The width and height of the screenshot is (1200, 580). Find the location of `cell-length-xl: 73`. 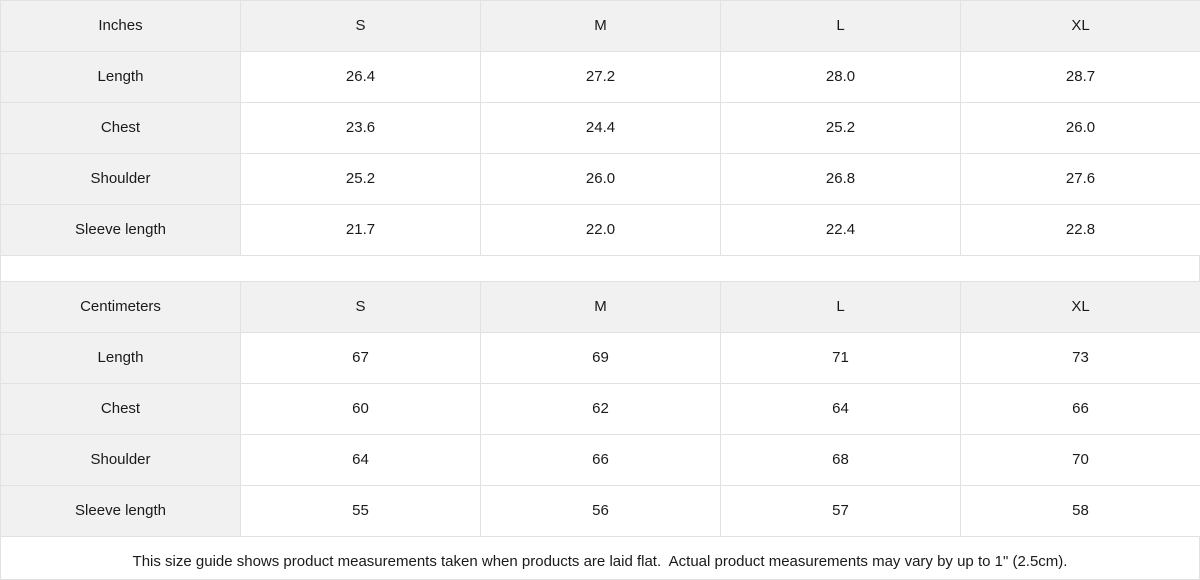

cell-length-xl: 73 is located at coordinates (1080, 358).